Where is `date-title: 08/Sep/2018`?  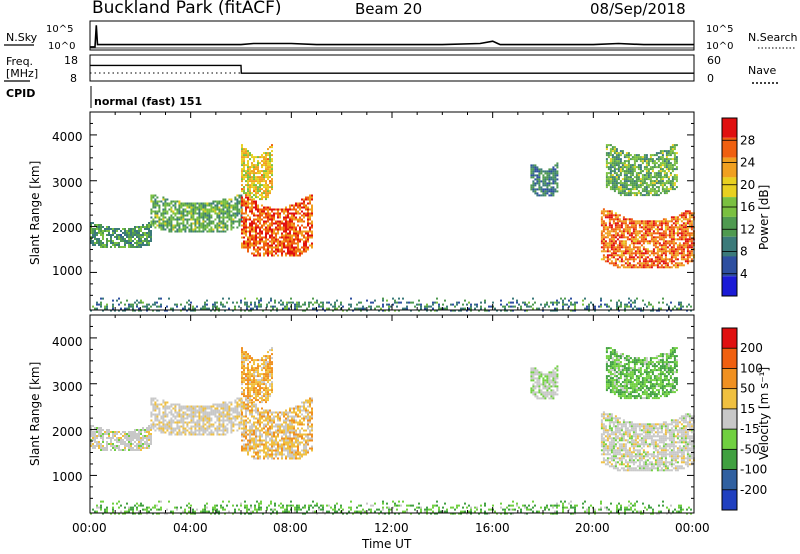 date-title: 08/Sep/2018 is located at coordinates (638, 9).